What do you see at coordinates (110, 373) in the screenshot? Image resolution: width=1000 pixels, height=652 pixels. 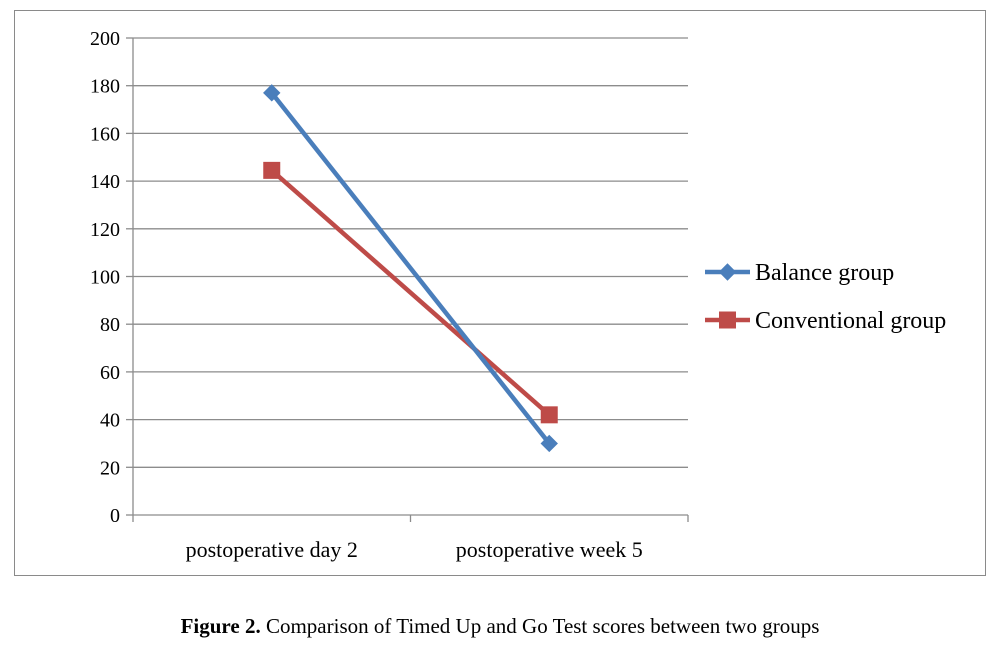 I see `y-tick-label: 60` at bounding box center [110, 373].